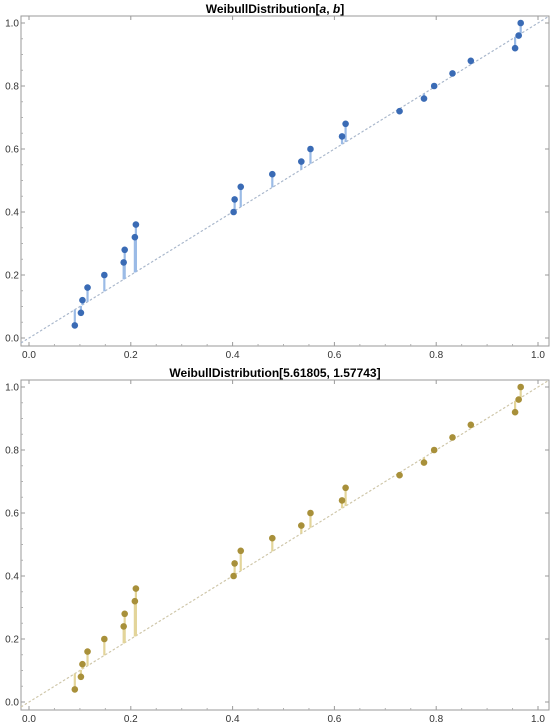 The image size is (550, 726). I want to click on chart-title-2: WeibullDistribution[5.61805, 1.57743], so click(275, 373).